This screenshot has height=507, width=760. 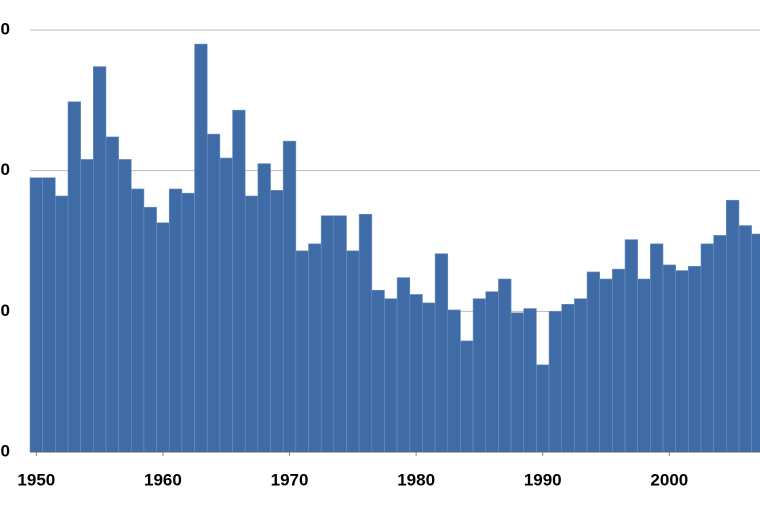 I want to click on x-tick-label: 2000, so click(x=669, y=479).